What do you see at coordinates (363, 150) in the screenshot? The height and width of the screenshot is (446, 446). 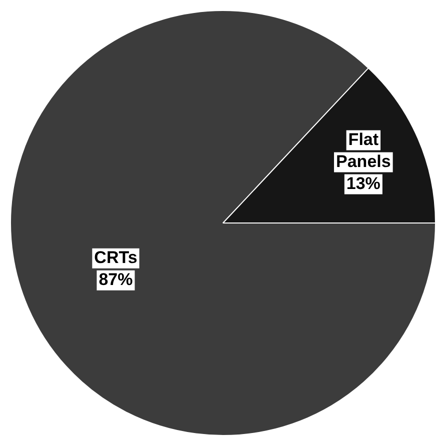 I see `slice-label: Flat Panels` at bounding box center [363, 150].